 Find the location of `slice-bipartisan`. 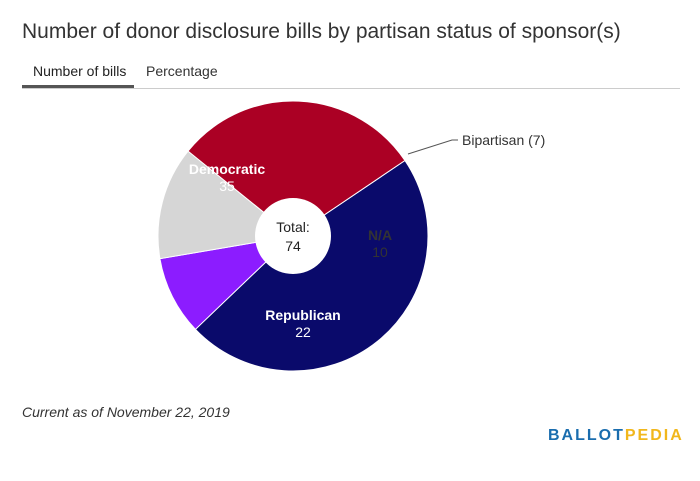

slice-bipartisan is located at coordinates (227, 283).